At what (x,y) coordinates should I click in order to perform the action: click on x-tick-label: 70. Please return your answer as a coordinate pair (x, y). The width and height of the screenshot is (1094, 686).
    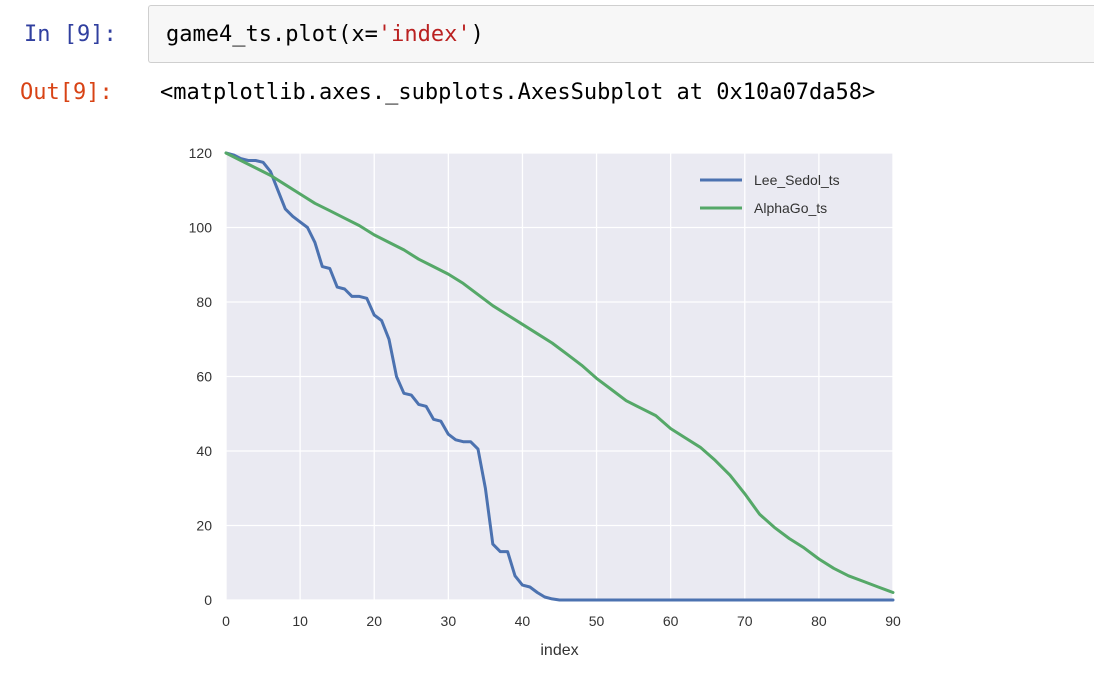
    Looking at the image, I should click on (745, 621).